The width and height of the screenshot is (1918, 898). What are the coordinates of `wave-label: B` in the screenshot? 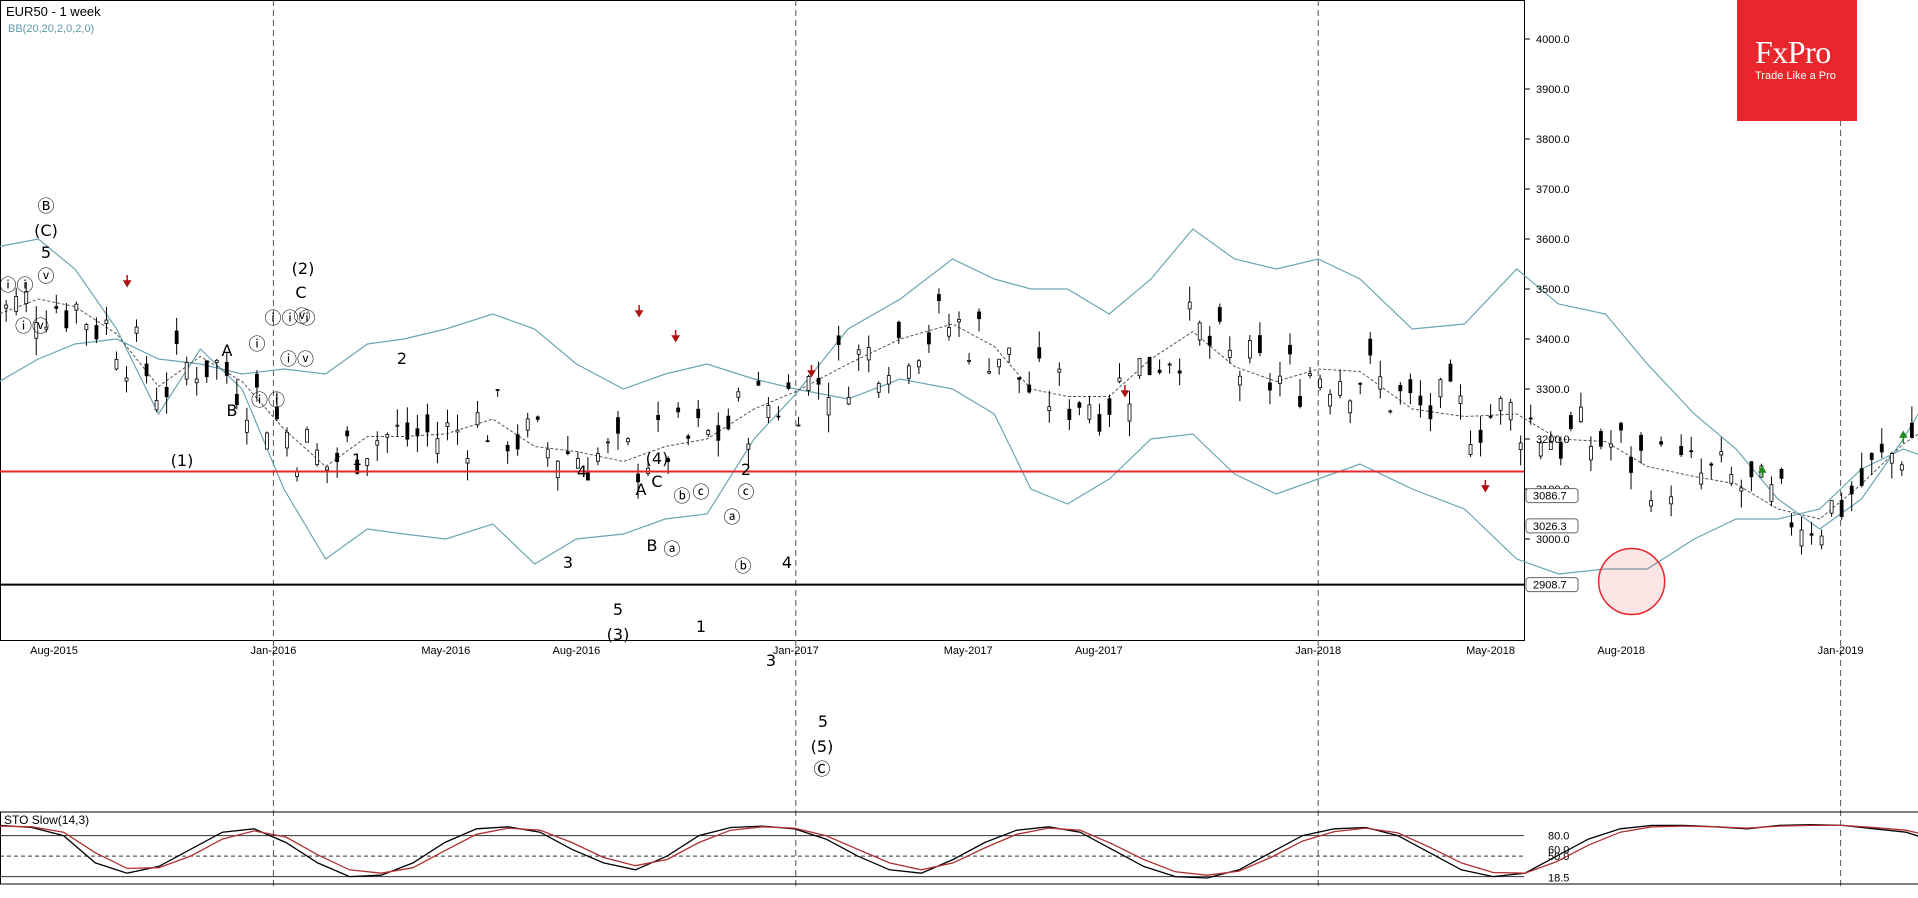 It's located at (652, 545).